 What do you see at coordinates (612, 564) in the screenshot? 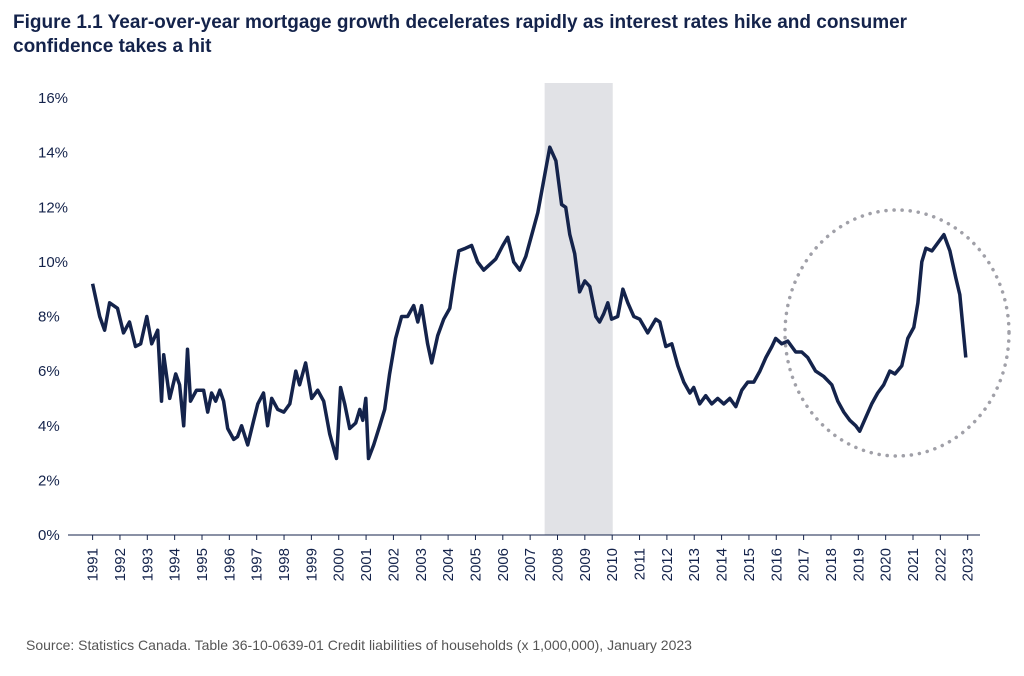
I see `x-tick-label: 2010` at bounding box center [612, 564].